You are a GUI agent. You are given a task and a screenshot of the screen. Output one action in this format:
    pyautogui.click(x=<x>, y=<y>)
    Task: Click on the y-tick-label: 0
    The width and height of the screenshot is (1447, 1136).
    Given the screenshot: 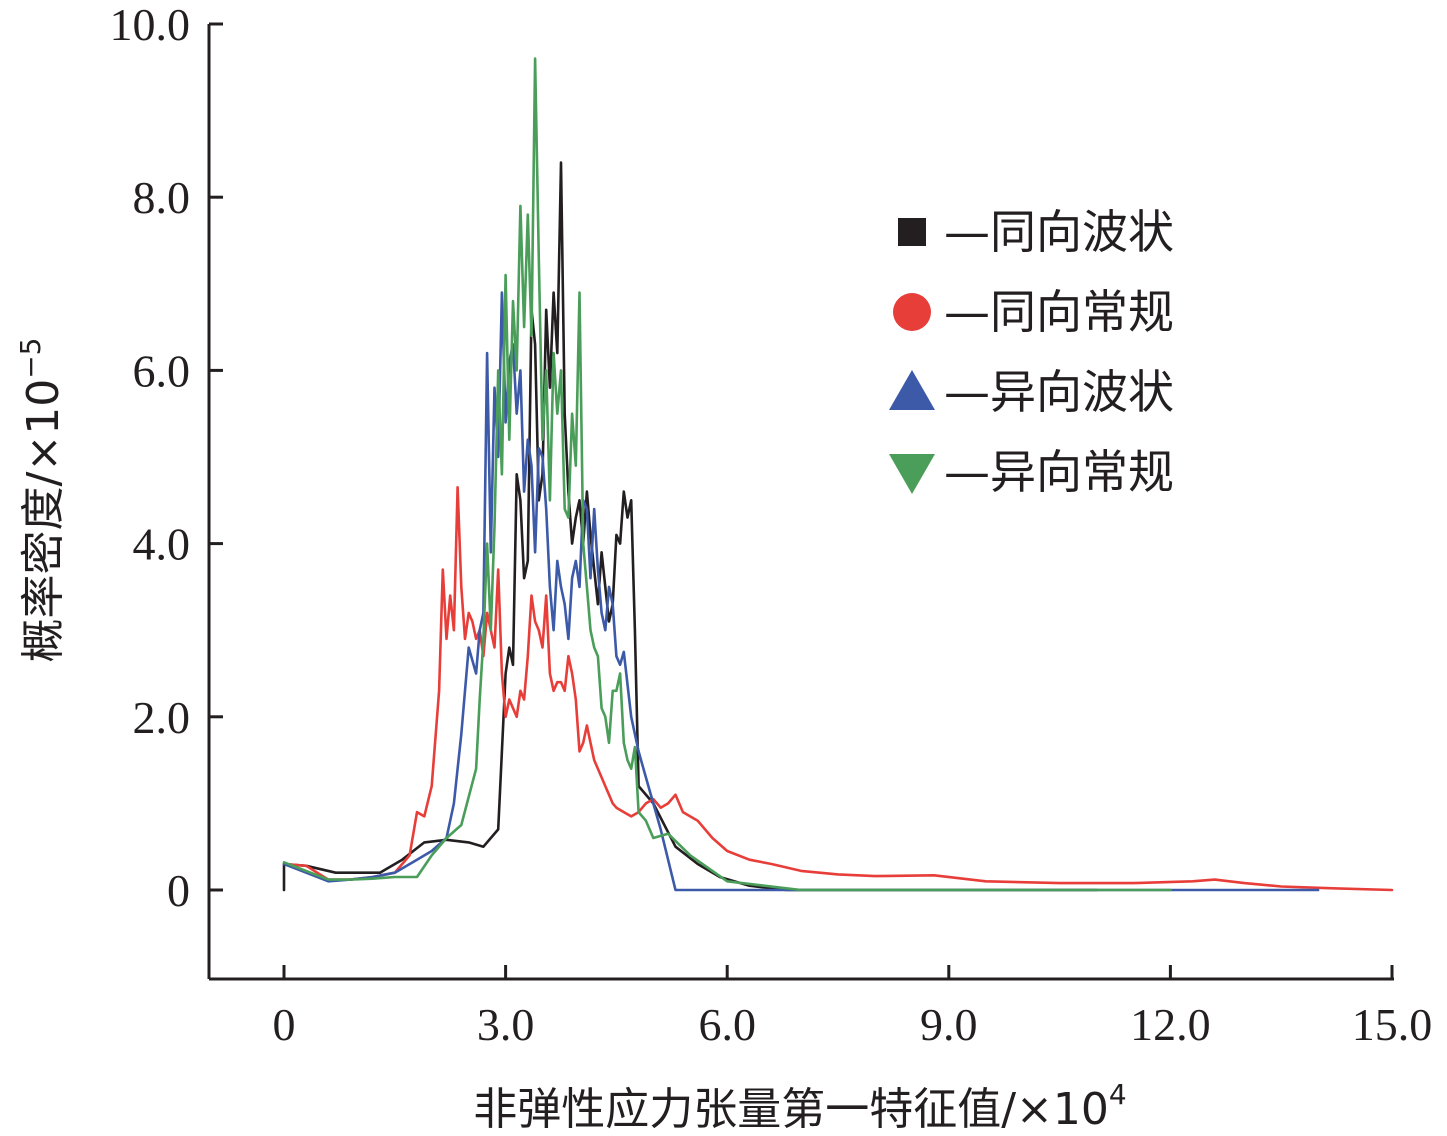 What is the action you would take?
    pyautogui.click(x=178, y=890)
    